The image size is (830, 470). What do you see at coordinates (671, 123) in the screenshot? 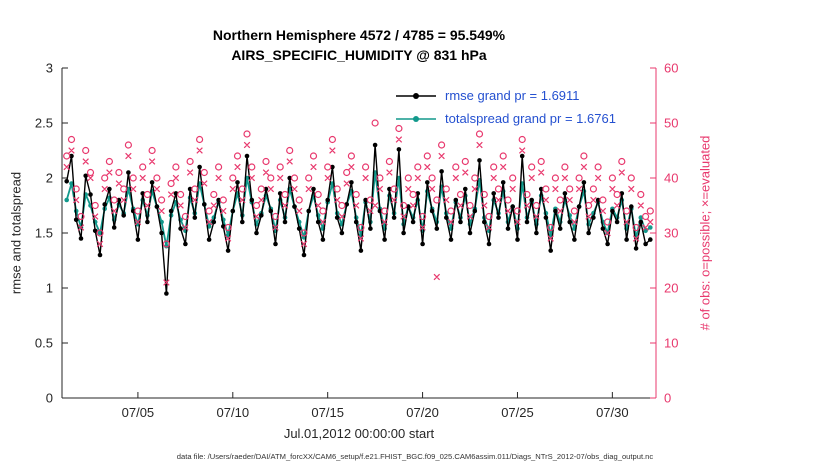
I see `right-tick-label: 50` at bounding box center [671, 123].